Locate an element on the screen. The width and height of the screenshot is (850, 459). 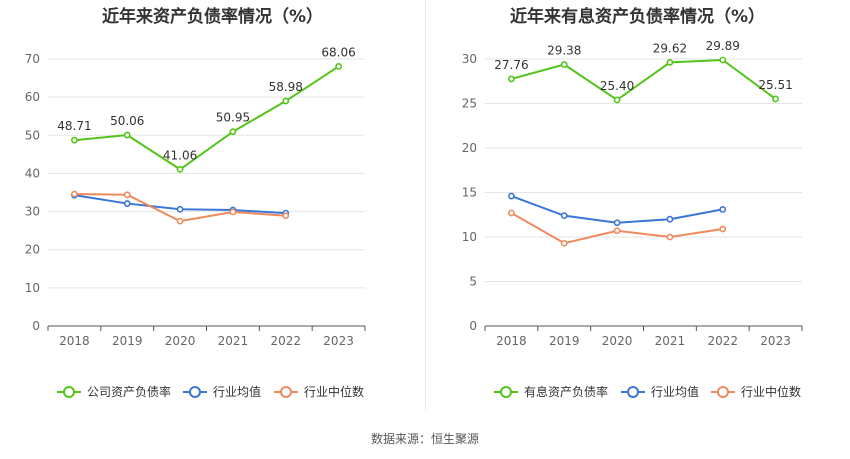
data-label: 29.62 is located at coordinates (670, 48).